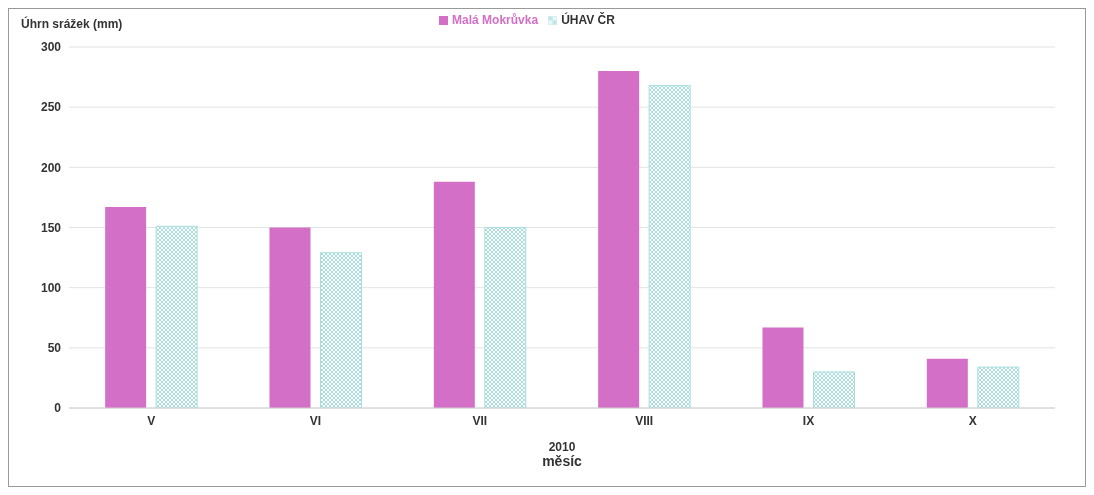  I want to click on y-tick-label: 0, so click(58, 408).